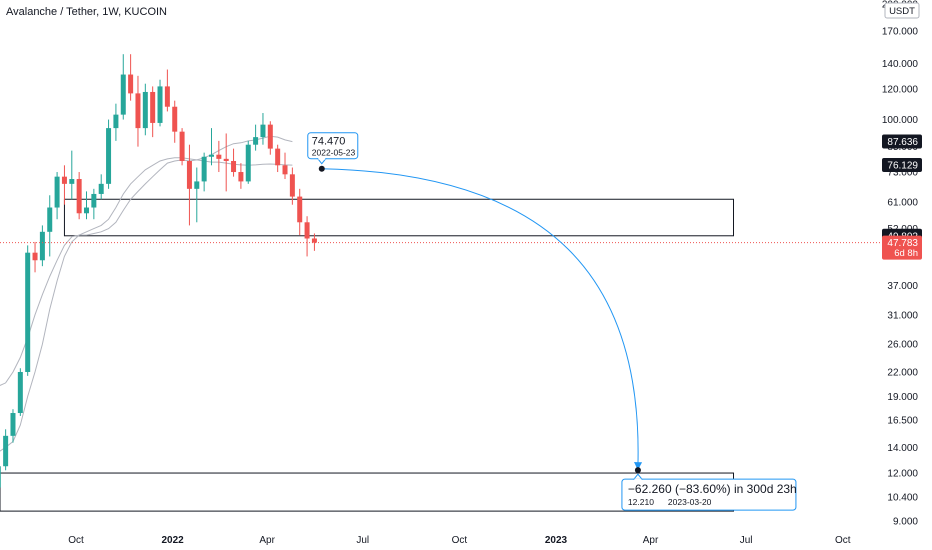 This screenshot has height=550, width=932. I want to click on price-axis-tick-label: 10.400, so click(902, 497).